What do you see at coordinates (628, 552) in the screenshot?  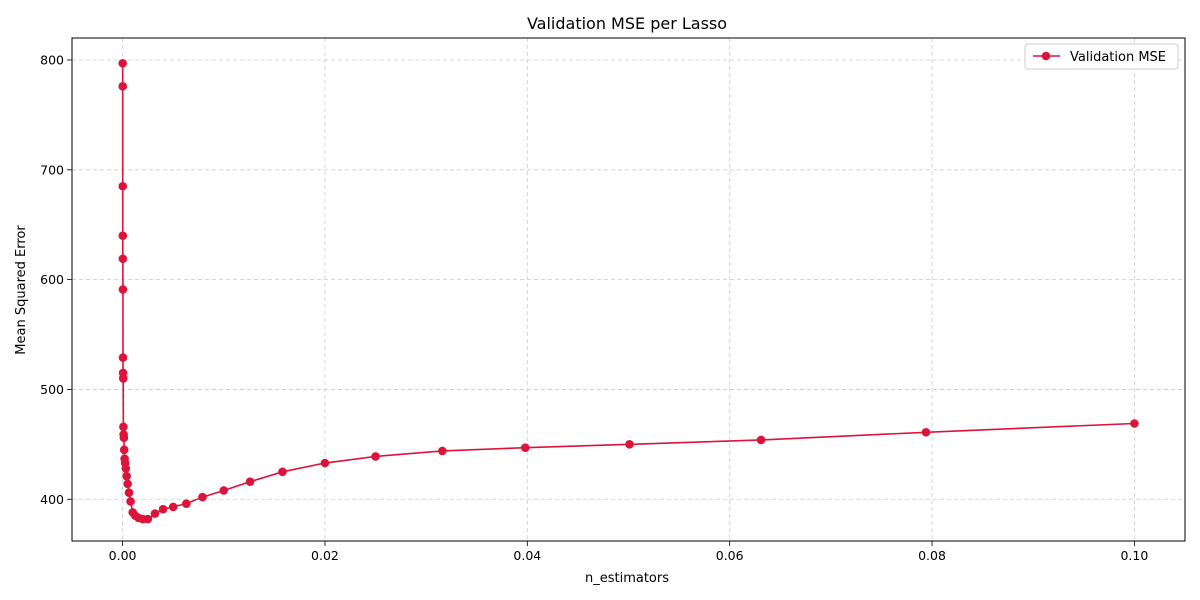 I see `x-axis: 0.00 0.02 0.04 0.06 0.08 0.10` at bounding box center [628, 552].